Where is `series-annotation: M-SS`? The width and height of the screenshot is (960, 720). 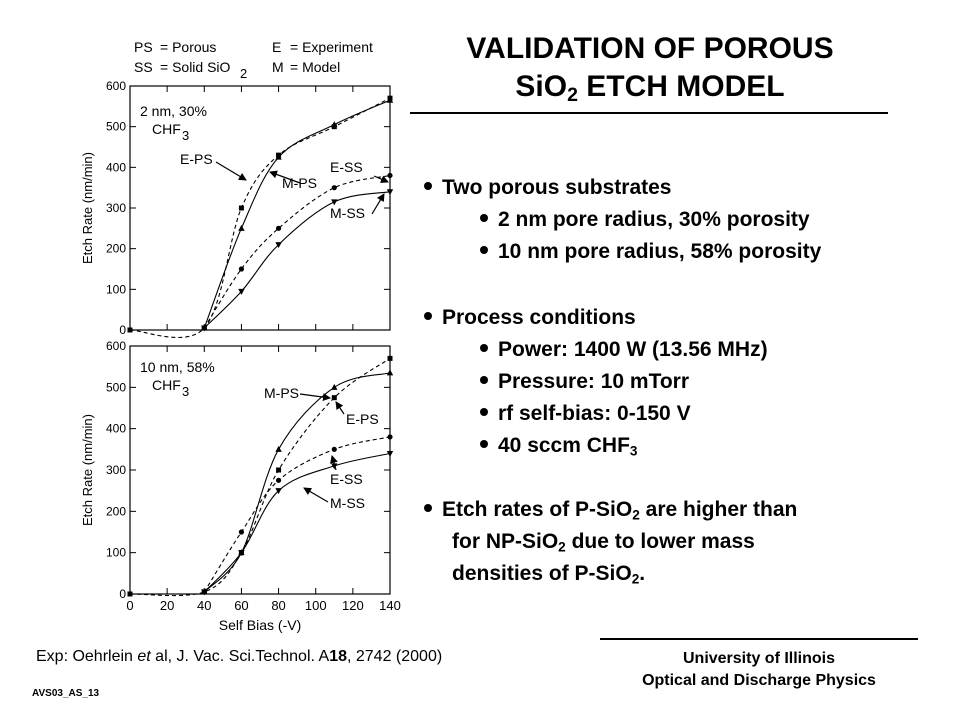 series-annotation: M-SS is located at coordinates (347, 503).